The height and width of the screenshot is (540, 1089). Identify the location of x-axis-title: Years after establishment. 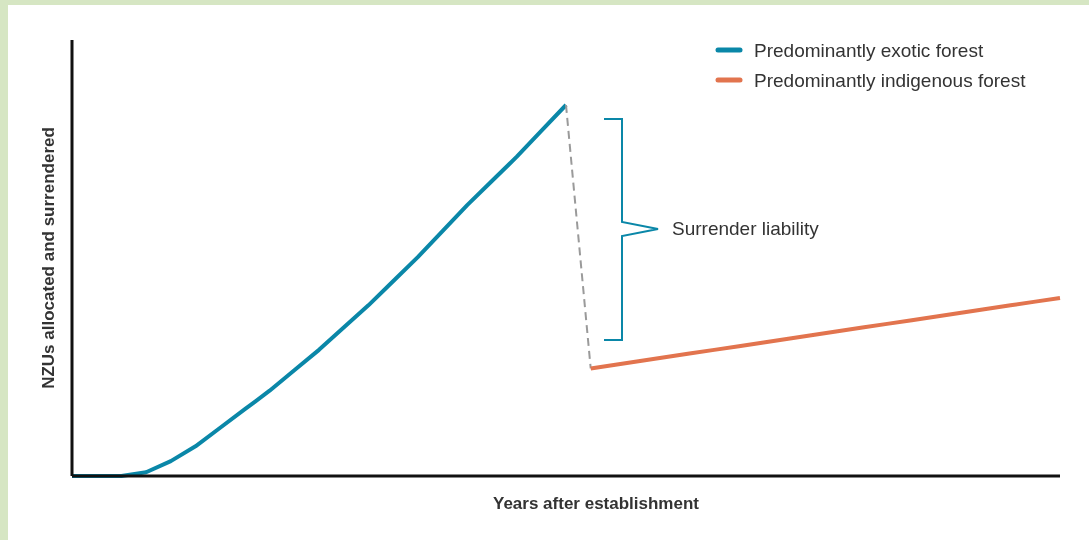
(596, 503).